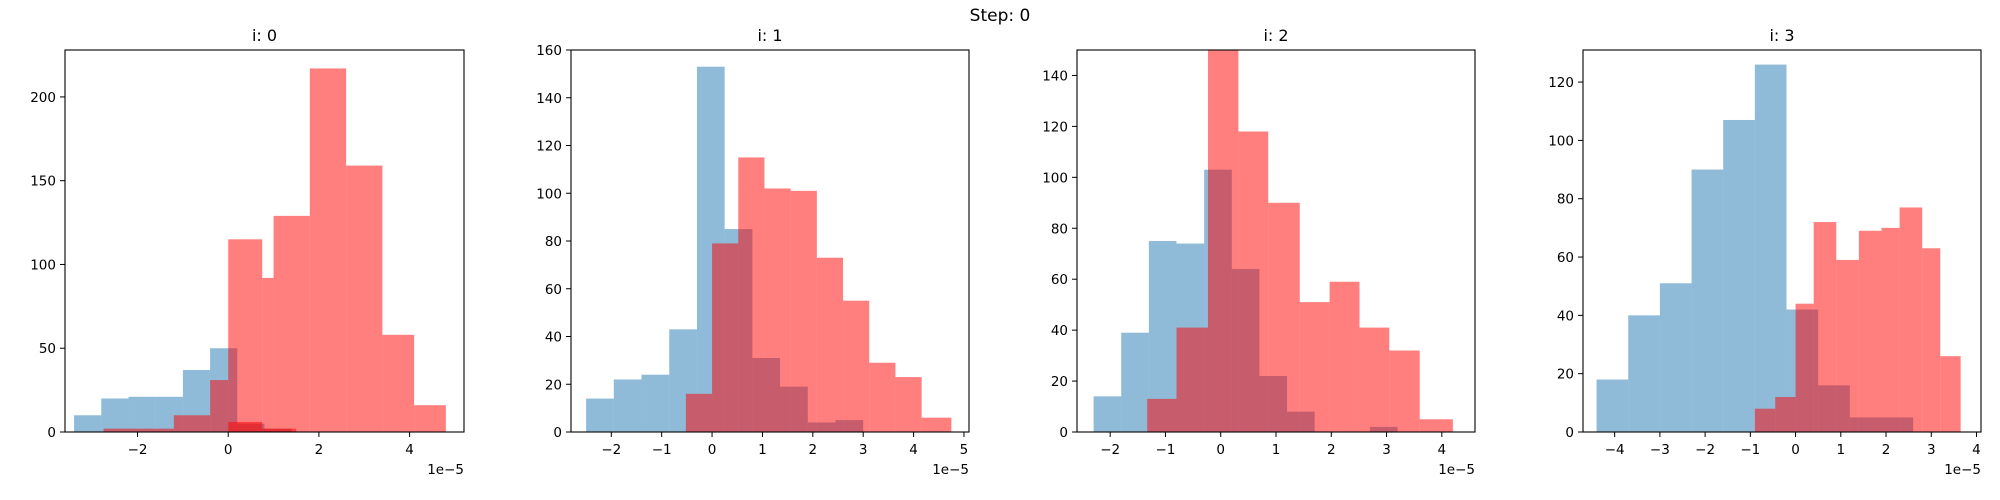 This screenshot has height=500, width=2000. Describe the element at coordinates (43, 182) in the screenshot. I see `y-tick-label: 150` at that location.